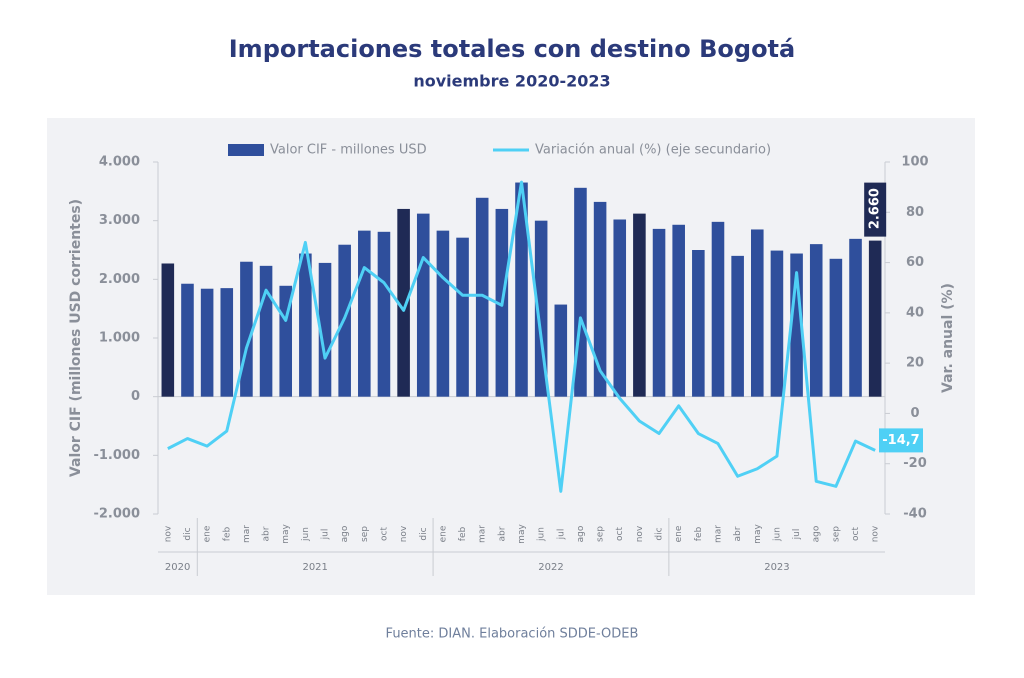 The width and height of the screenshot is (1024, 678). Describe the element at coordinates (915, 514) in the screenshot. I see `y2-tick-label: -40` at that location.